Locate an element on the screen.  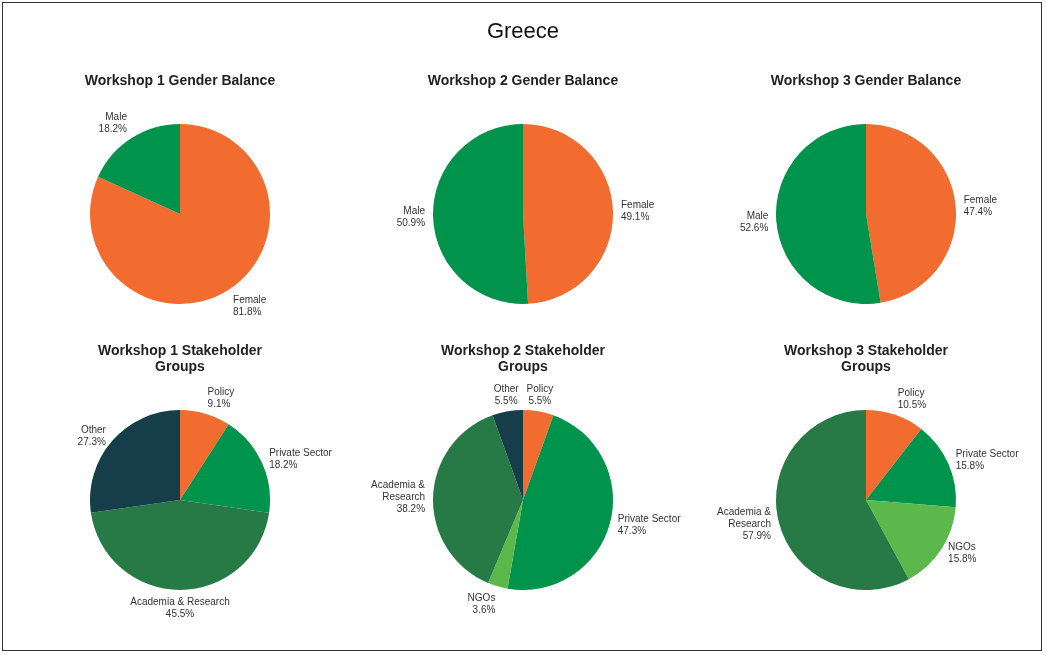
chart-title: Workshop 1 Stakeholder Groups is located at coordinates (180, 357).